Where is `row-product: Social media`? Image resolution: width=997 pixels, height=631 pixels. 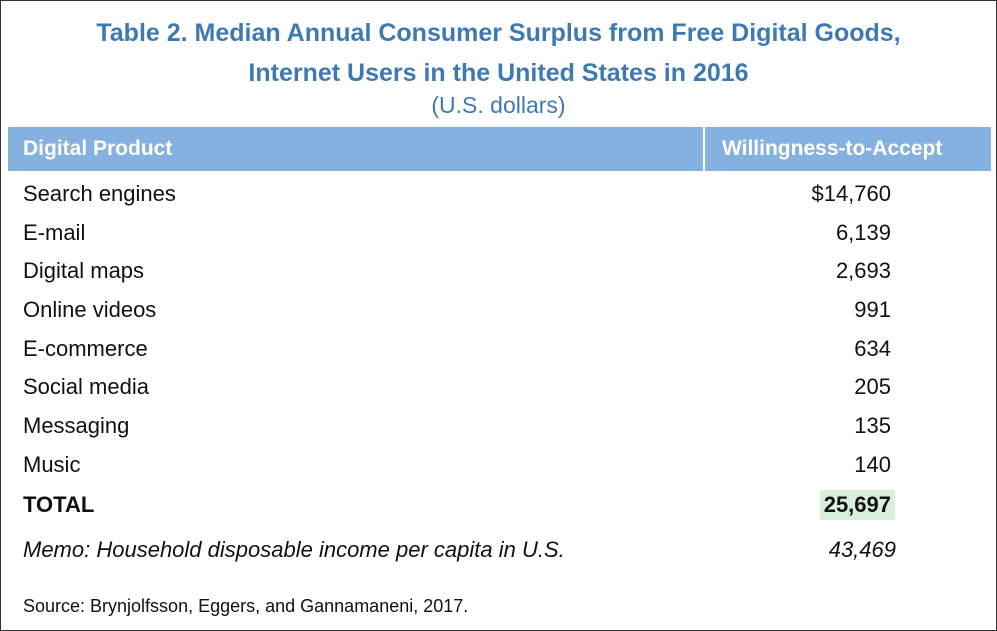 row-product: Social media is located at coordinates (86, 386).